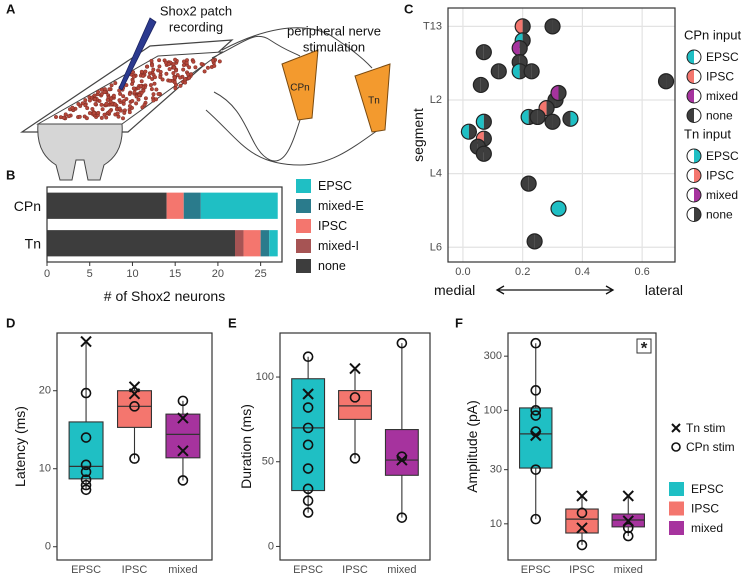 Image resolution: width=744 pixels, height=575 pixels. Describe the element at coordinates (712, 35) in the screenshot. I see `legend-title: CPn input` at that location.